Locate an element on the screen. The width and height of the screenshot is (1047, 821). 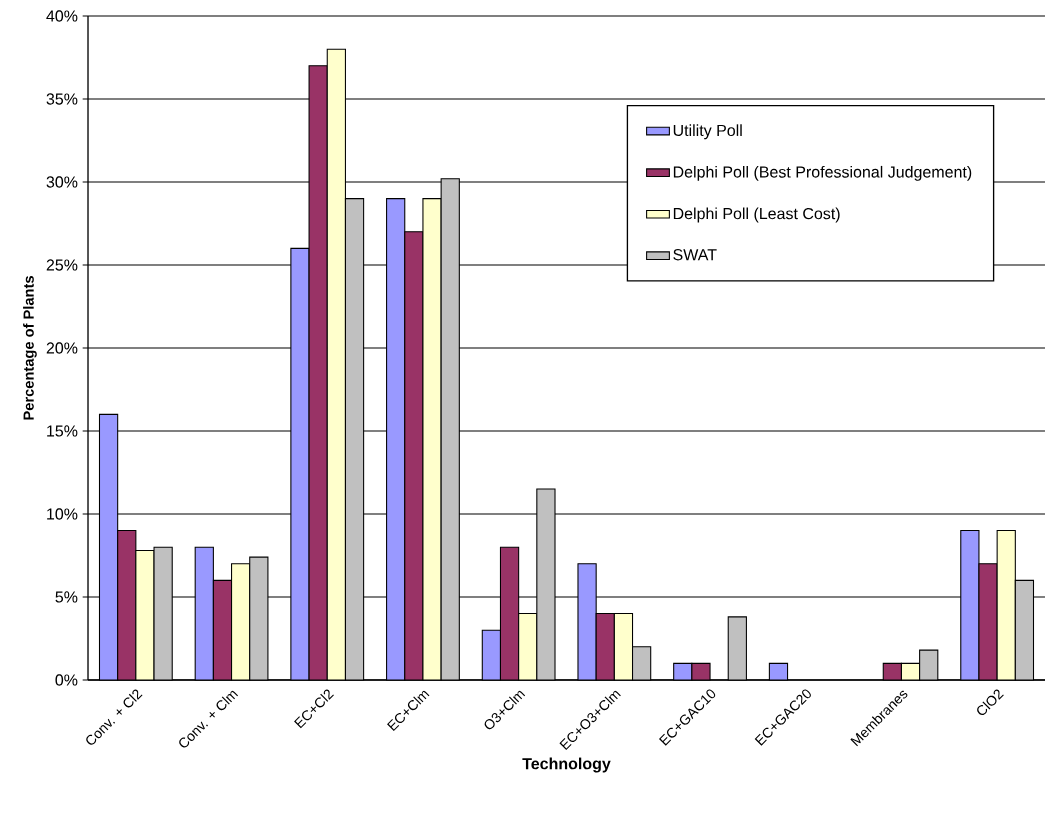
y-axis-title: Percentage of Plants is located at coordinates (30, 348).